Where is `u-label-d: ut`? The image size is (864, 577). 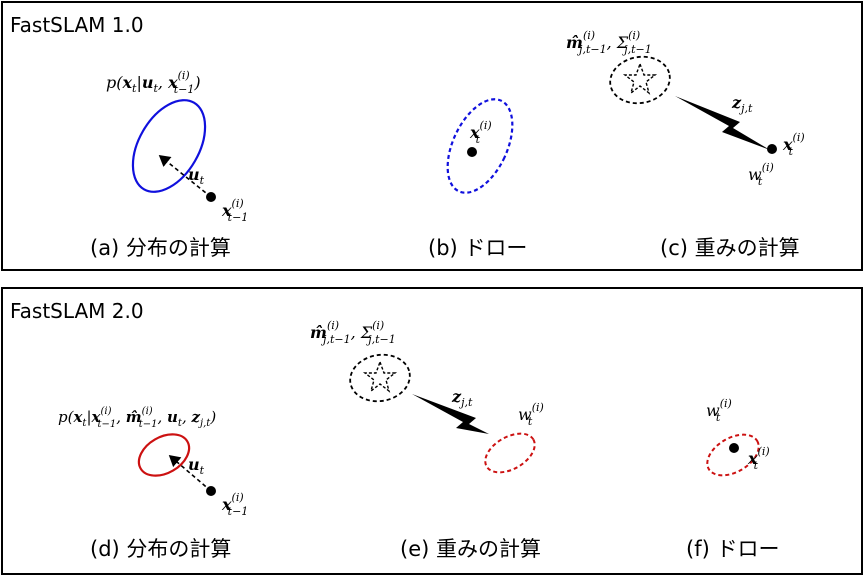 u-label-d: ut is located at coordinates (196, 466).